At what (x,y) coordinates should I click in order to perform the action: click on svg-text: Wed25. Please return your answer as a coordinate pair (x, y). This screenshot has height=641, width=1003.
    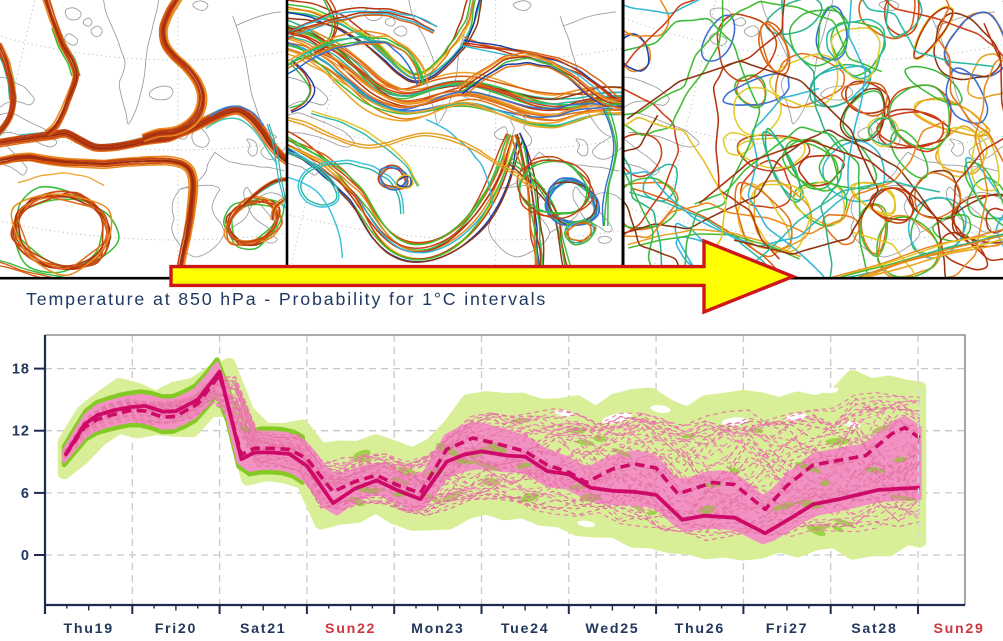
    Looking at the image, I should click on (612, 629).